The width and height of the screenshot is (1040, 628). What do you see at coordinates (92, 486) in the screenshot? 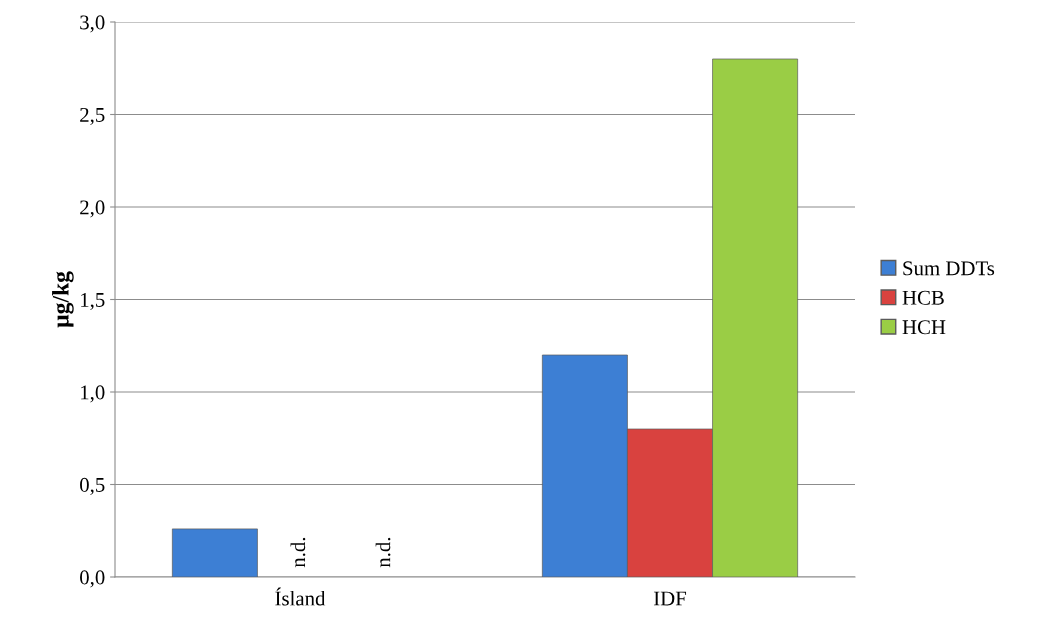
I see `y-tick-label: 0,5` at bounding box center [92, 486].